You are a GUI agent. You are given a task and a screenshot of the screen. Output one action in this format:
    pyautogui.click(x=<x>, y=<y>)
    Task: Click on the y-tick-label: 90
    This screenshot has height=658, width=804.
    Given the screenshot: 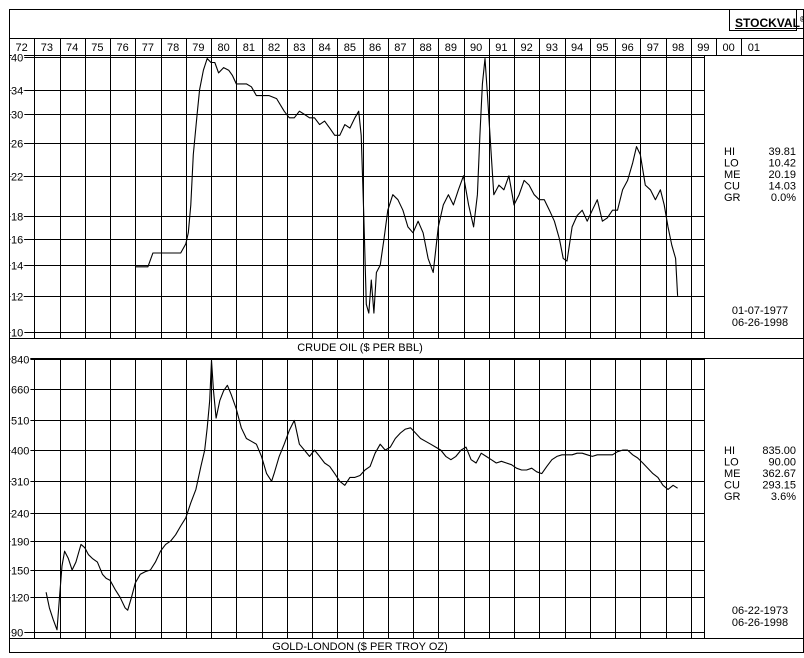 What is the action you would take?
    pyautogui.click(x=17, y=634)
    